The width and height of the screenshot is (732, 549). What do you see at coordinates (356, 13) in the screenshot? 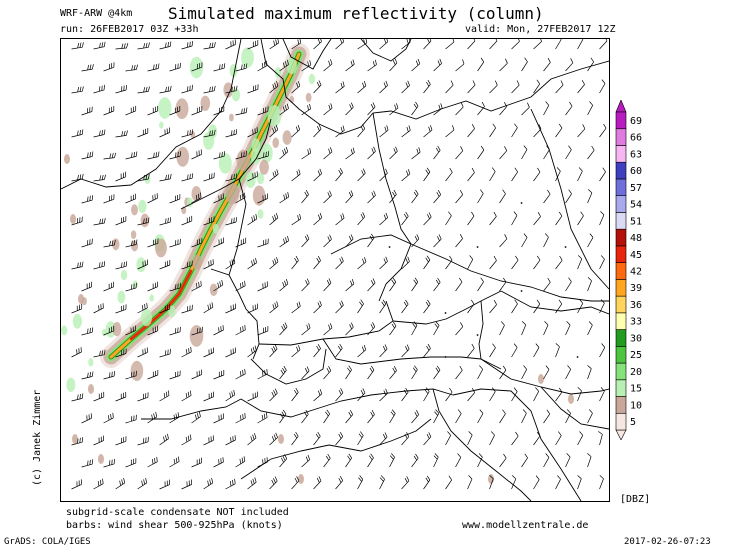
I see `chart-title: Simulated maximum reflectivity (column)` at bounding box center [356, 13].